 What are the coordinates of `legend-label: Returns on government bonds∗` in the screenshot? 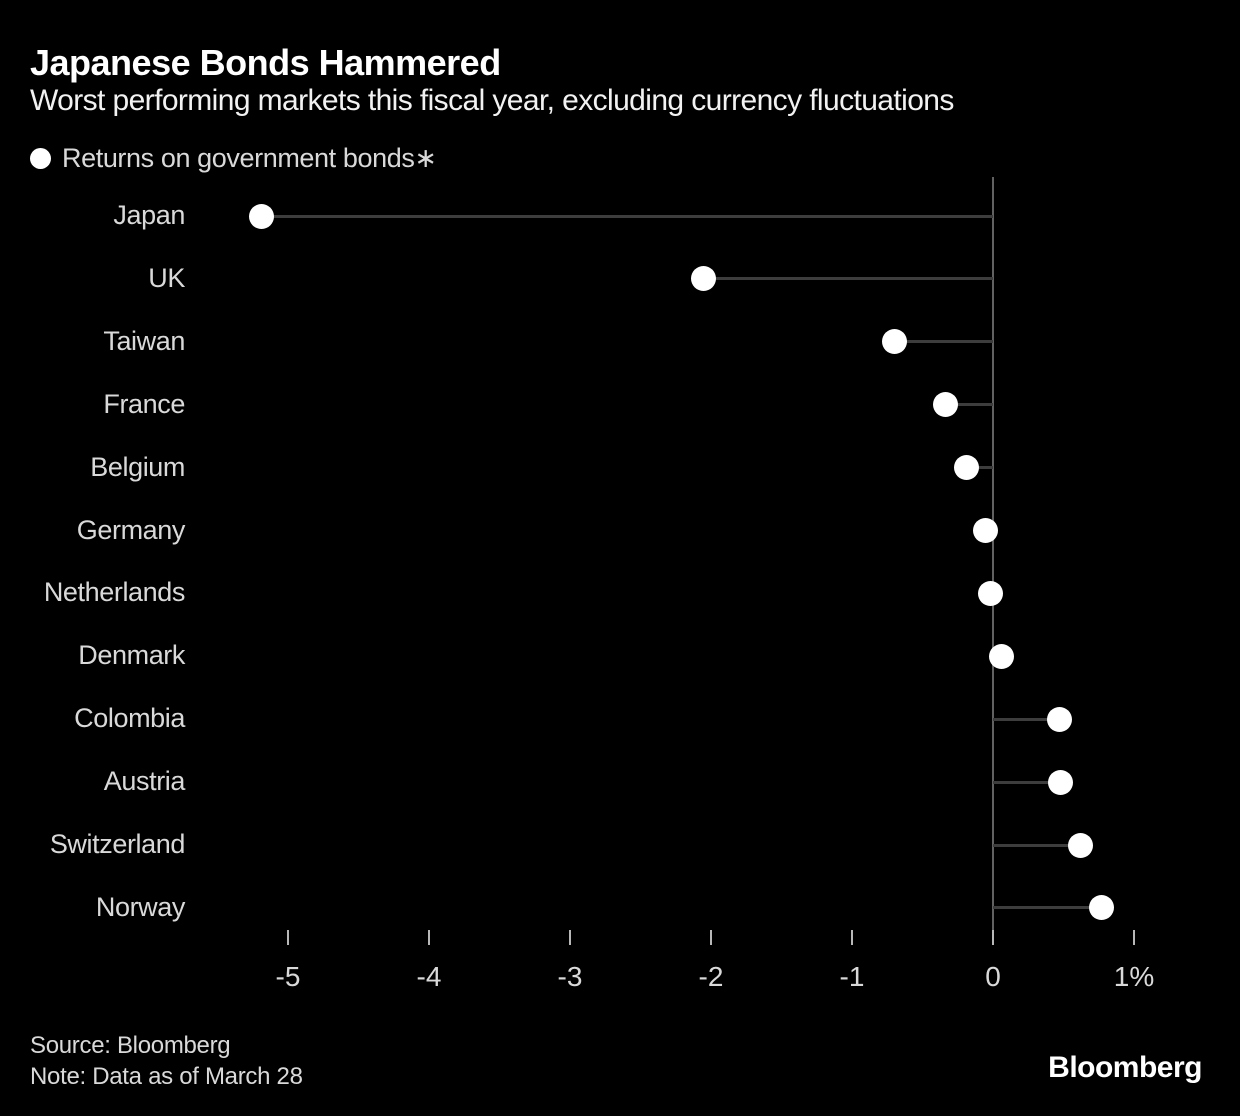 It's located at (249, 157).